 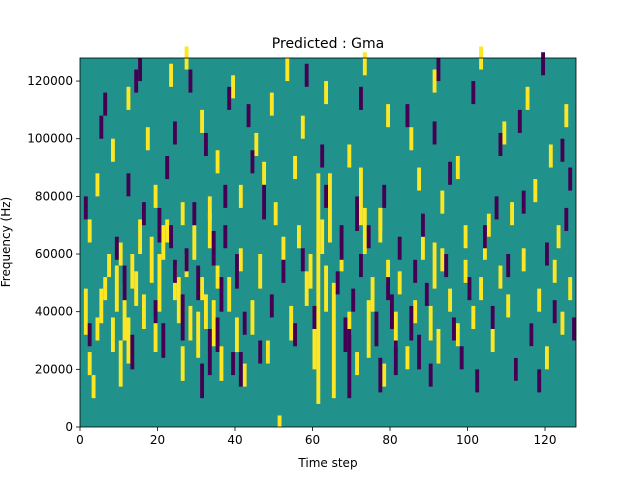 What do you see at coordinates (54, 369) in the screenshot?
I see `y-tick-label: 20000` at bounding box center [54, 369].